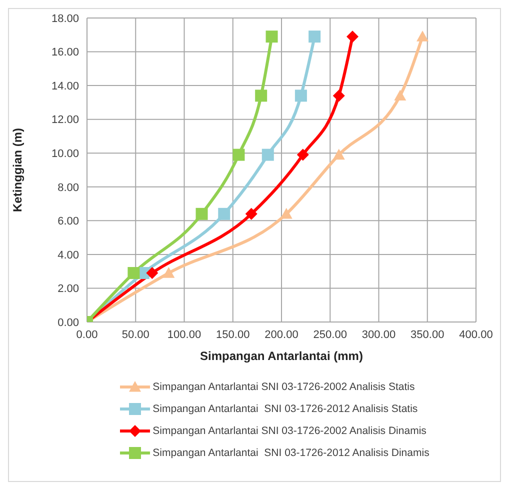 This screenshot has width=509, height=490. I want to click on x-tick-label: 400.00, so click(476, 334).